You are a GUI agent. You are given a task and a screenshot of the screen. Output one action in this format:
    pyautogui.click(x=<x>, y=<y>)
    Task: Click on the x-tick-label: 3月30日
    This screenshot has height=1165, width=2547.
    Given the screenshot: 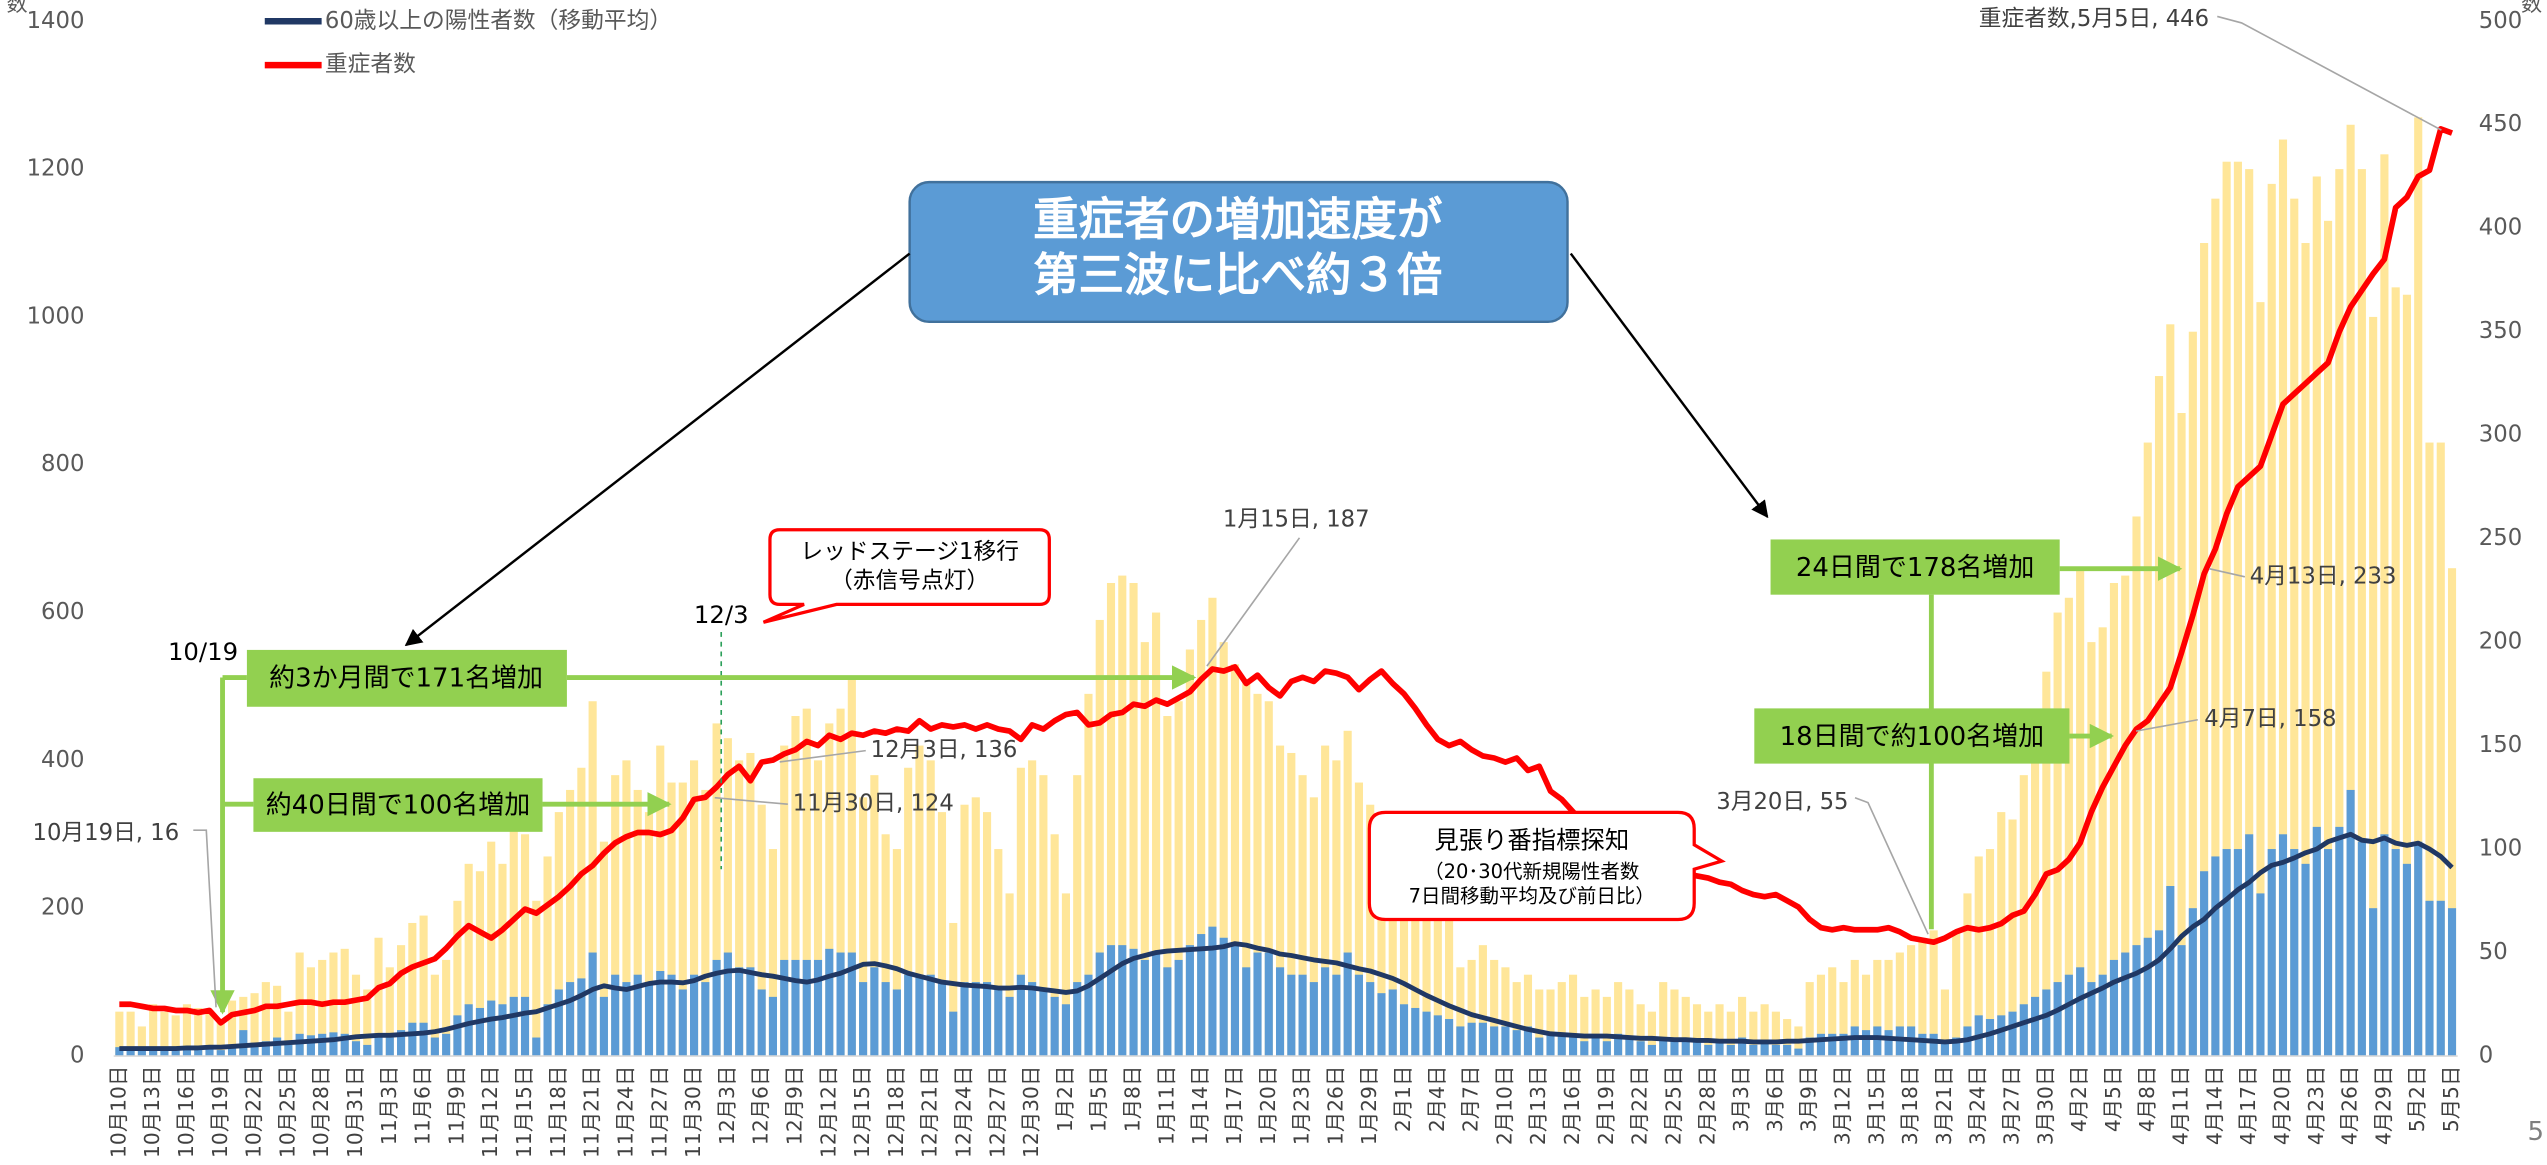 What is the action you would take?
    pyautogui.click(x=2045, y=1105)
    